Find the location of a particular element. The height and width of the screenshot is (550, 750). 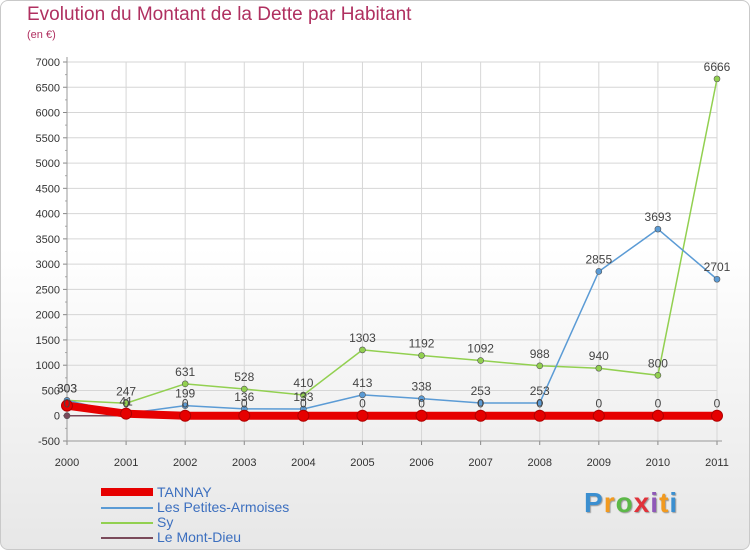

data-label: 2701 is located at coordinates (717, 267).